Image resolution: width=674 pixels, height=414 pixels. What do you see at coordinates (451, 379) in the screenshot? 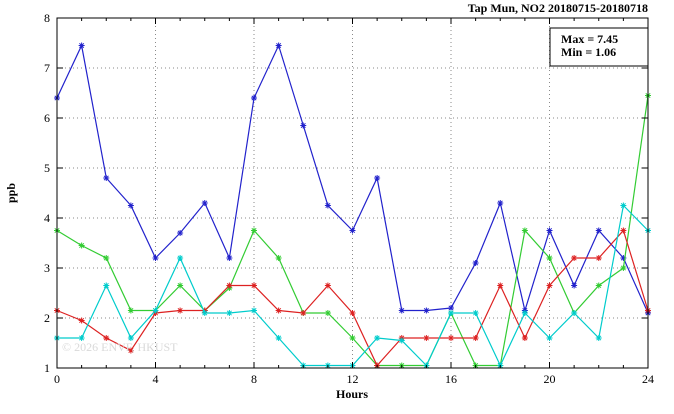
I see `x-tick-label: 16` at bounding box center [451, 379].